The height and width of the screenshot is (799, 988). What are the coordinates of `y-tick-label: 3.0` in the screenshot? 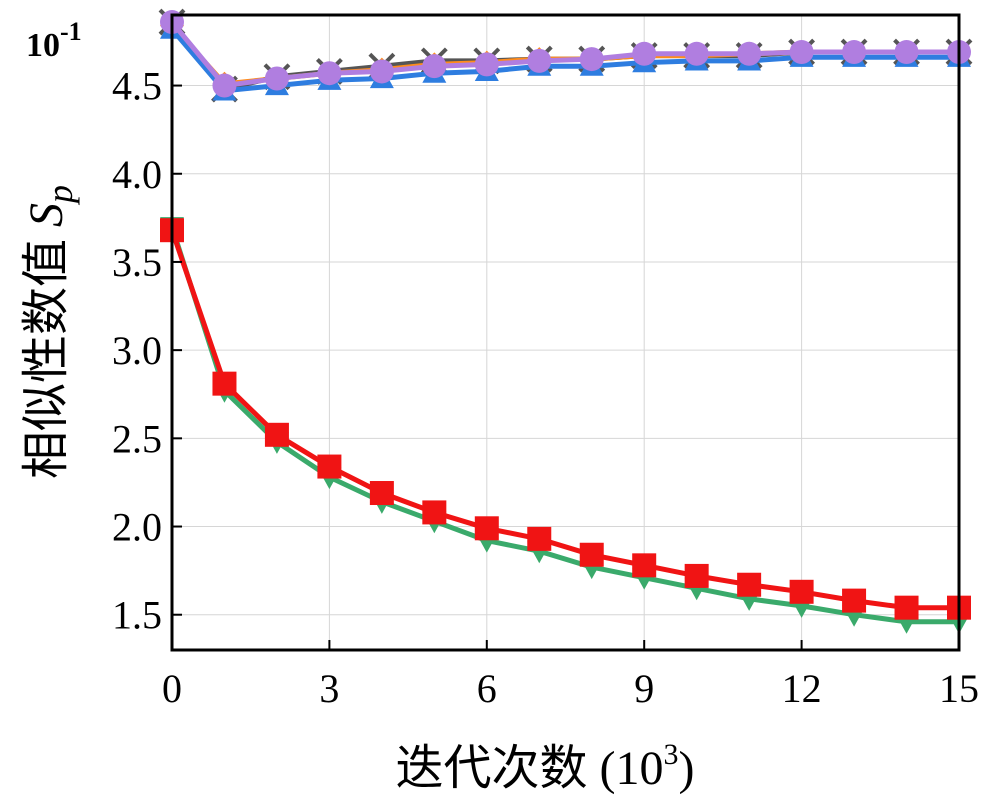 It's located at (137, 350).